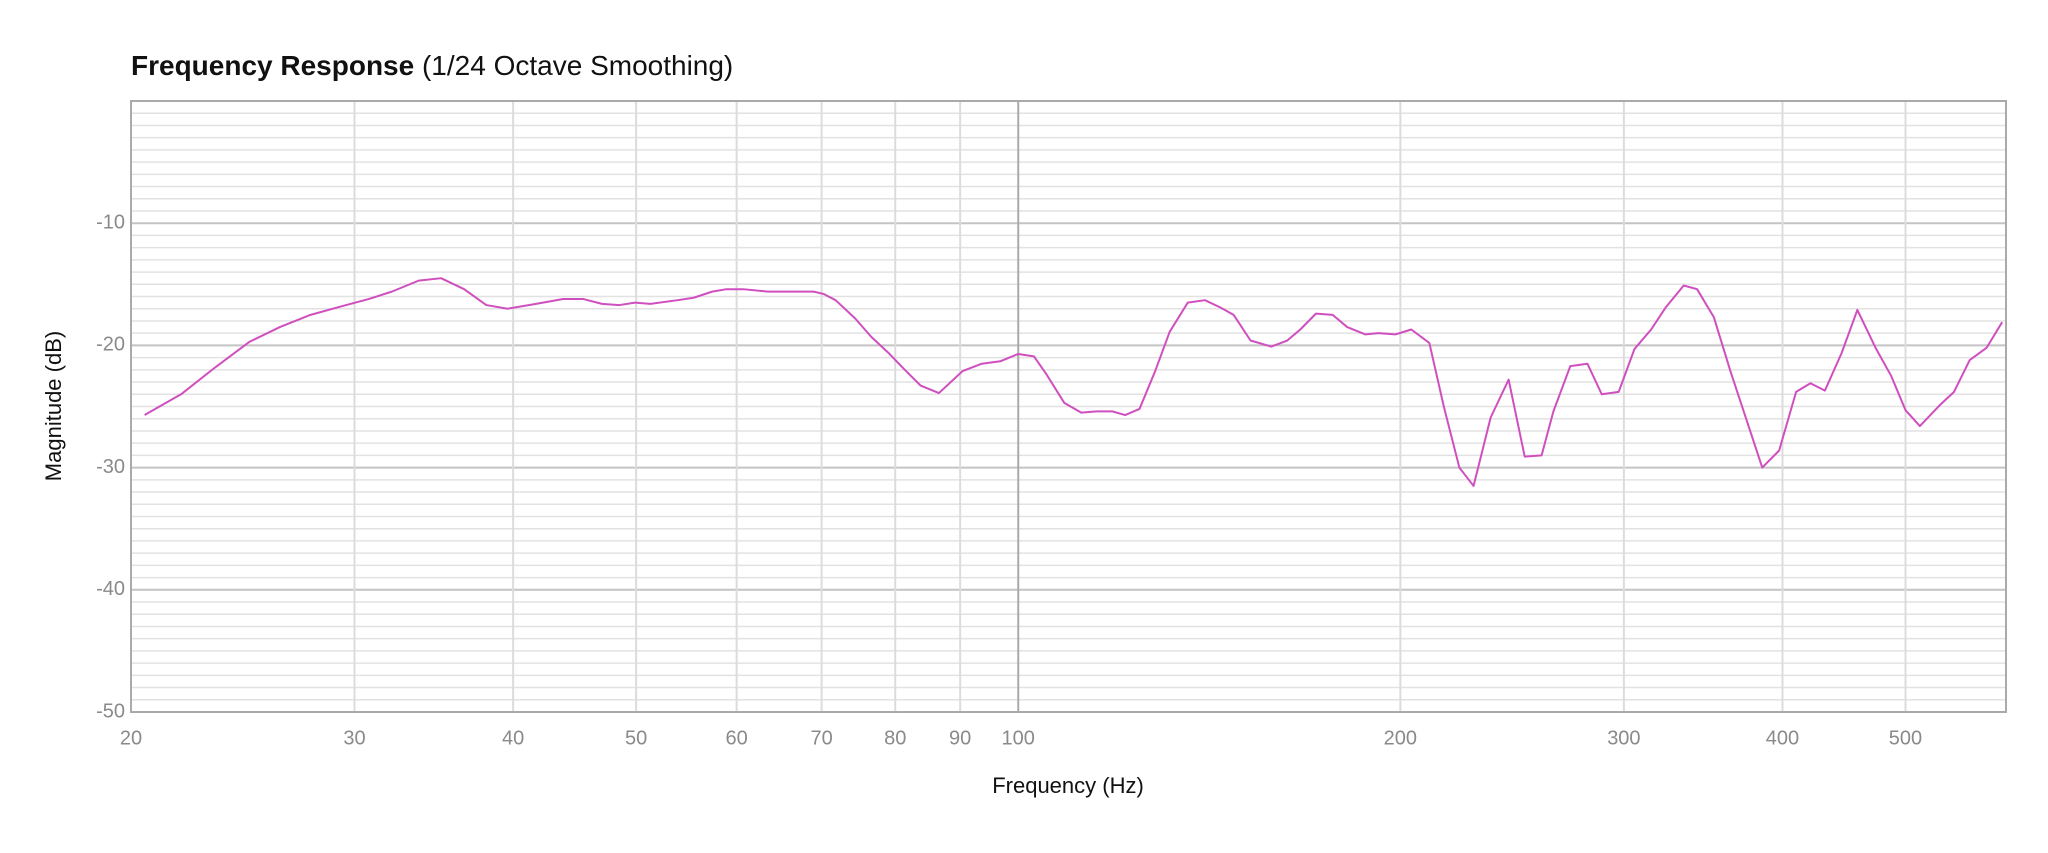 This screenshot has height=853, width=2048. What do you see at coordinates (110, 345) in the screenshot?
I see `y-tick-label: -20` at bounding box center [110, 345].